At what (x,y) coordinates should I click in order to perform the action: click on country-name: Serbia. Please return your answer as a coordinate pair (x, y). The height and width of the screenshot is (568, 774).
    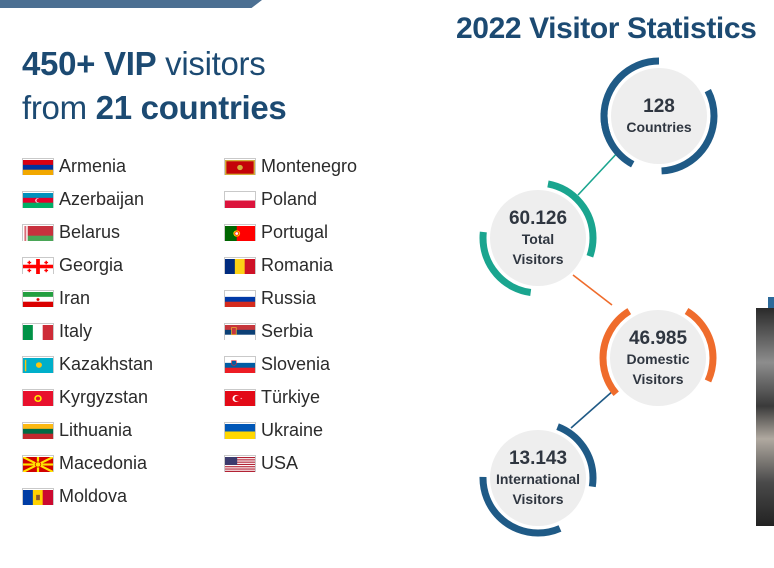
    Looking at the image, I should click on (287, 331).